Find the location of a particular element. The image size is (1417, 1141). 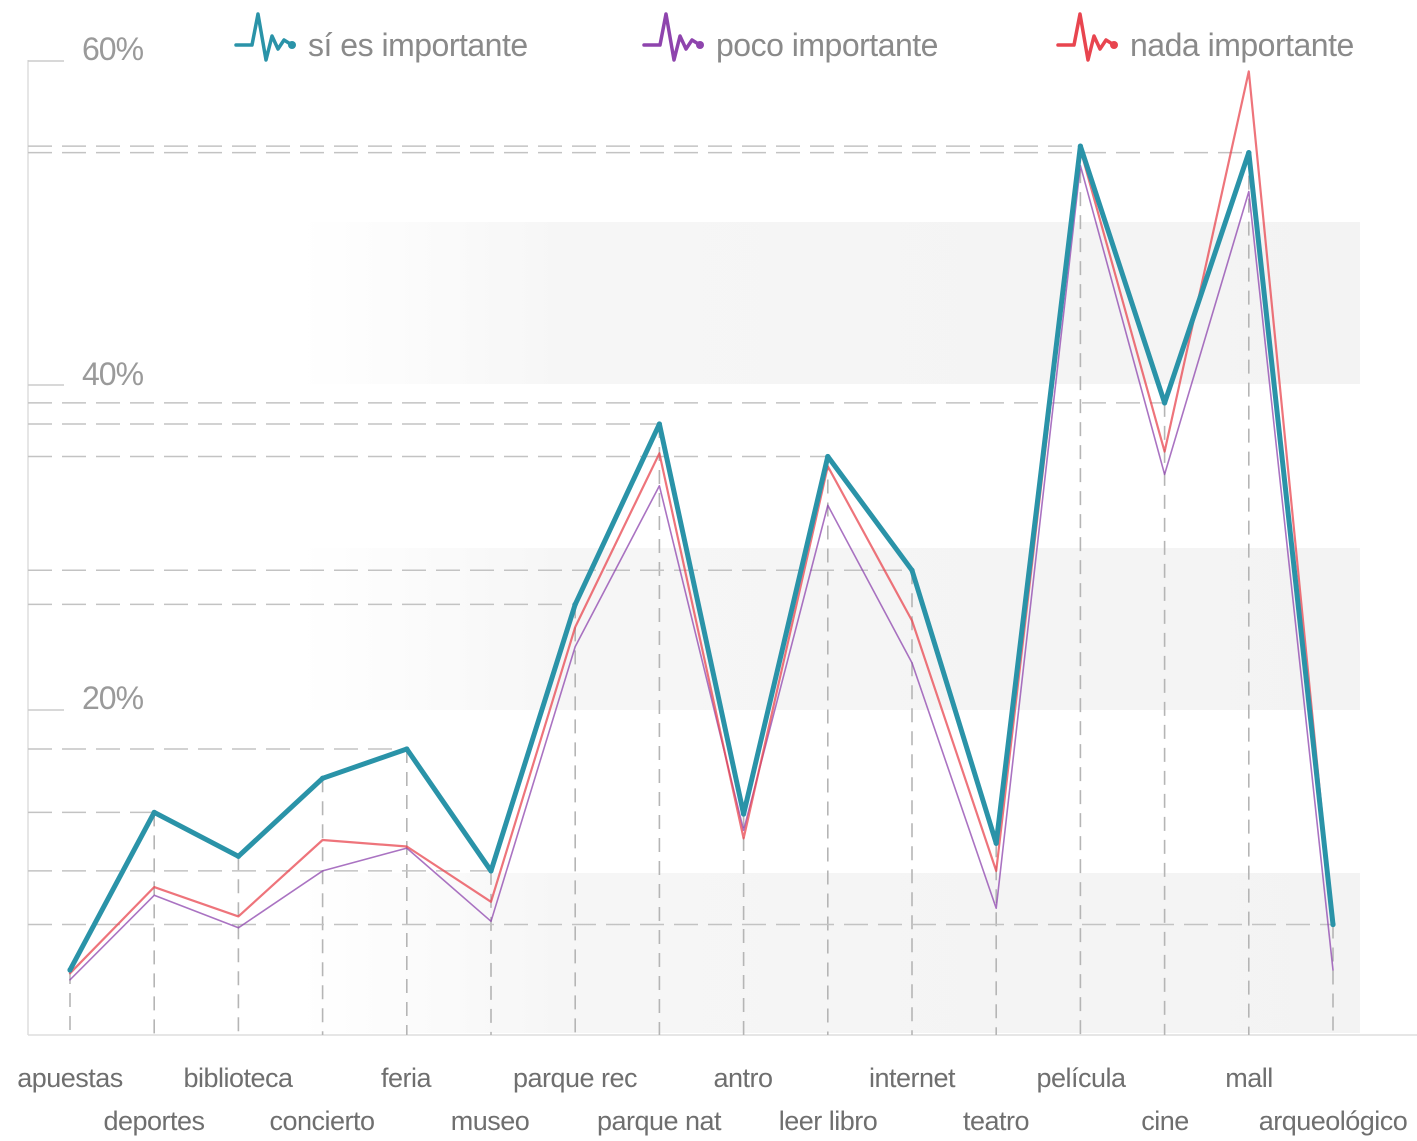

legend-item-si-es-importante: sí es importante is located at coordinates (381, 37).